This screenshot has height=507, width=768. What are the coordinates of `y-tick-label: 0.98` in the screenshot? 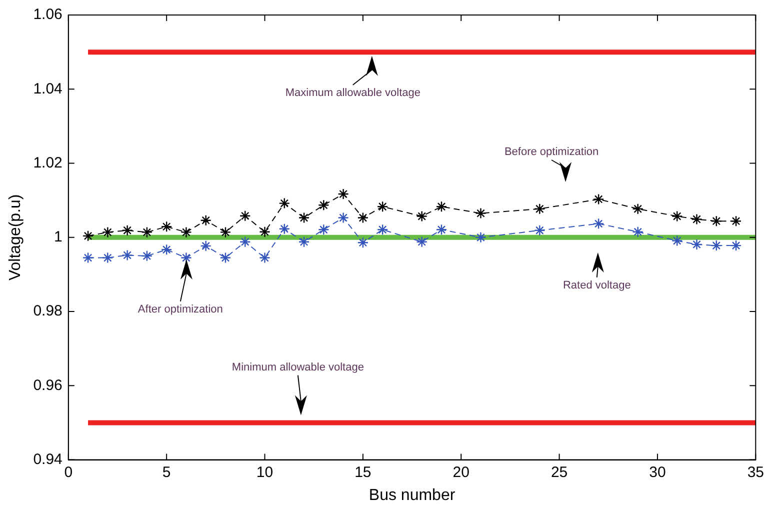 It's located at (47, 311).